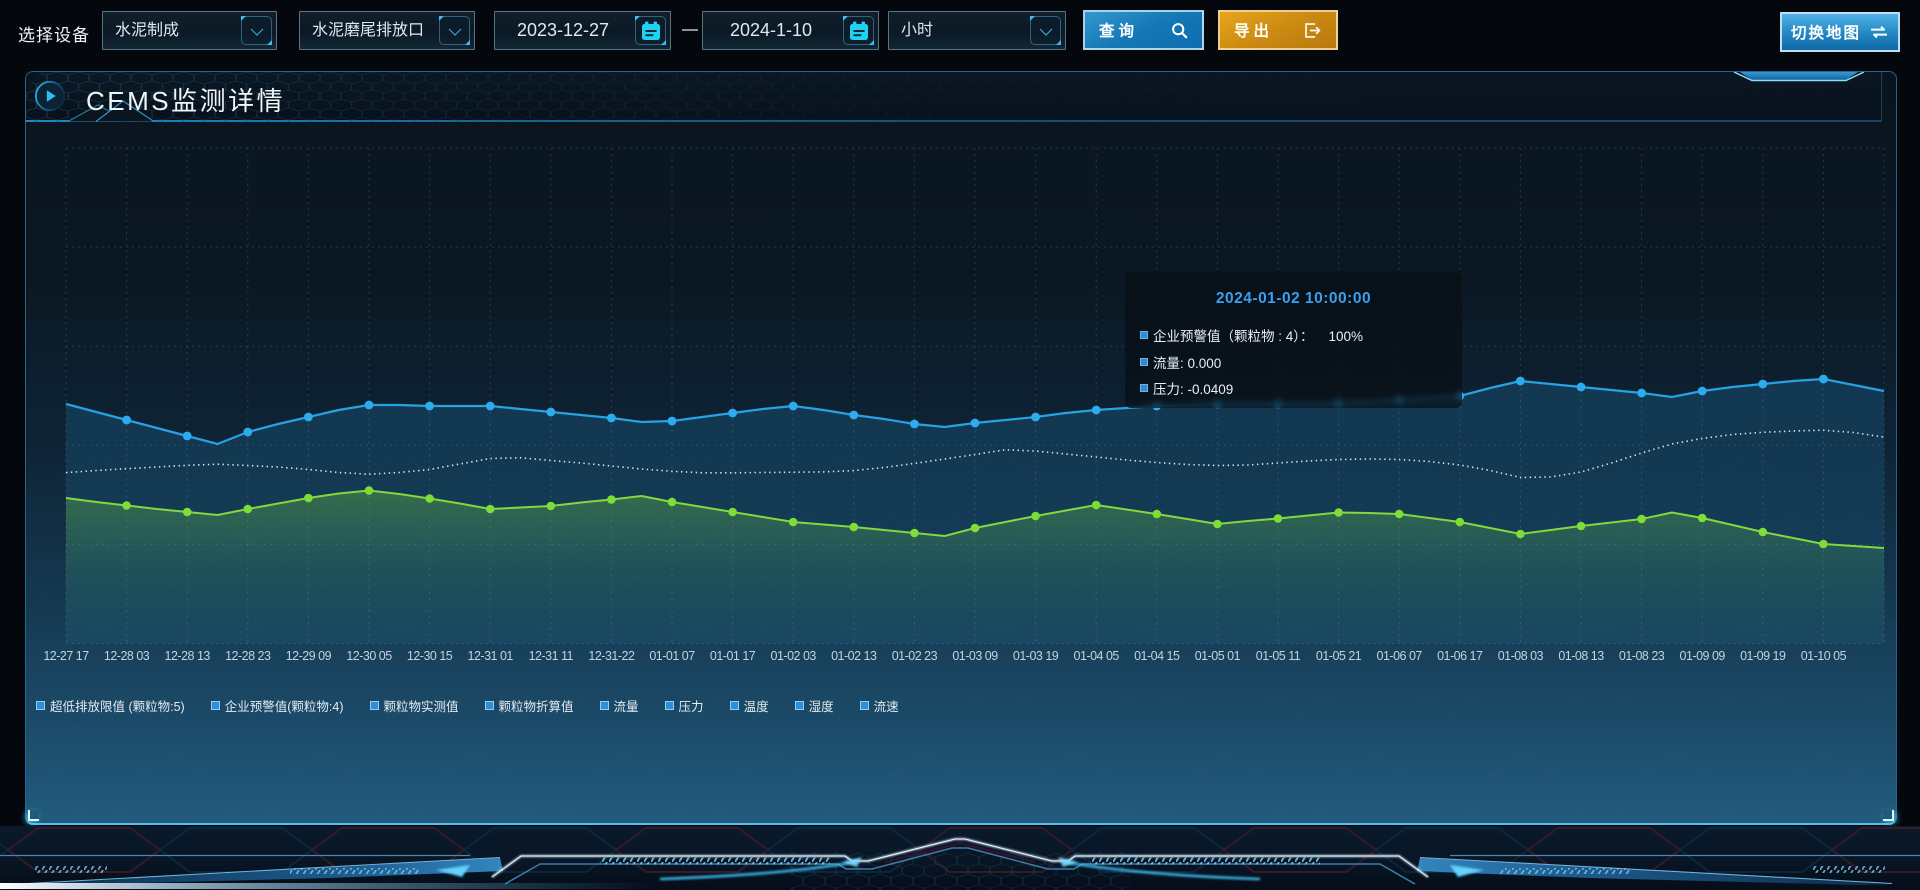 This screenshot has width=1920, height=890. I want to click on svg-text: 01-03 09, so click(975, 656).